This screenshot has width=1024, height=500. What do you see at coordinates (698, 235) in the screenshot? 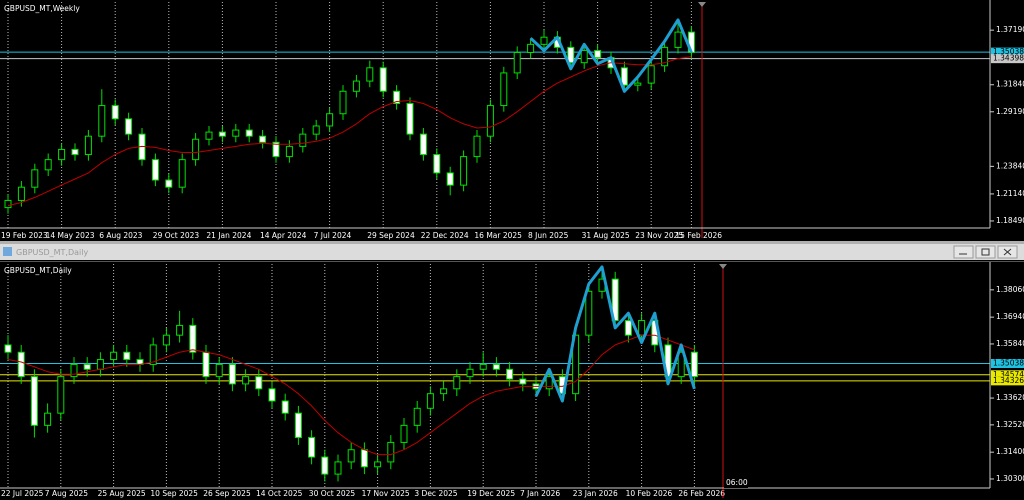
I see `x-tick-label: 15 Feb 2026` at bounding box center [698, 235].